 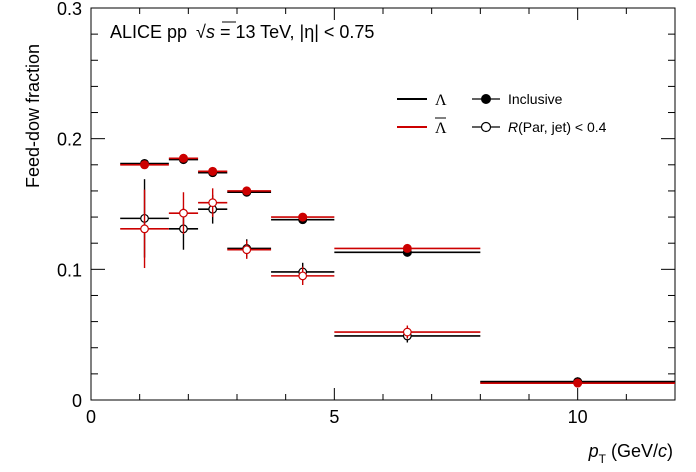 What do you see at coordinates (593, 451) in the screenshot?
I see `x-axis-title-p: p` at bounding box center [593, 451].